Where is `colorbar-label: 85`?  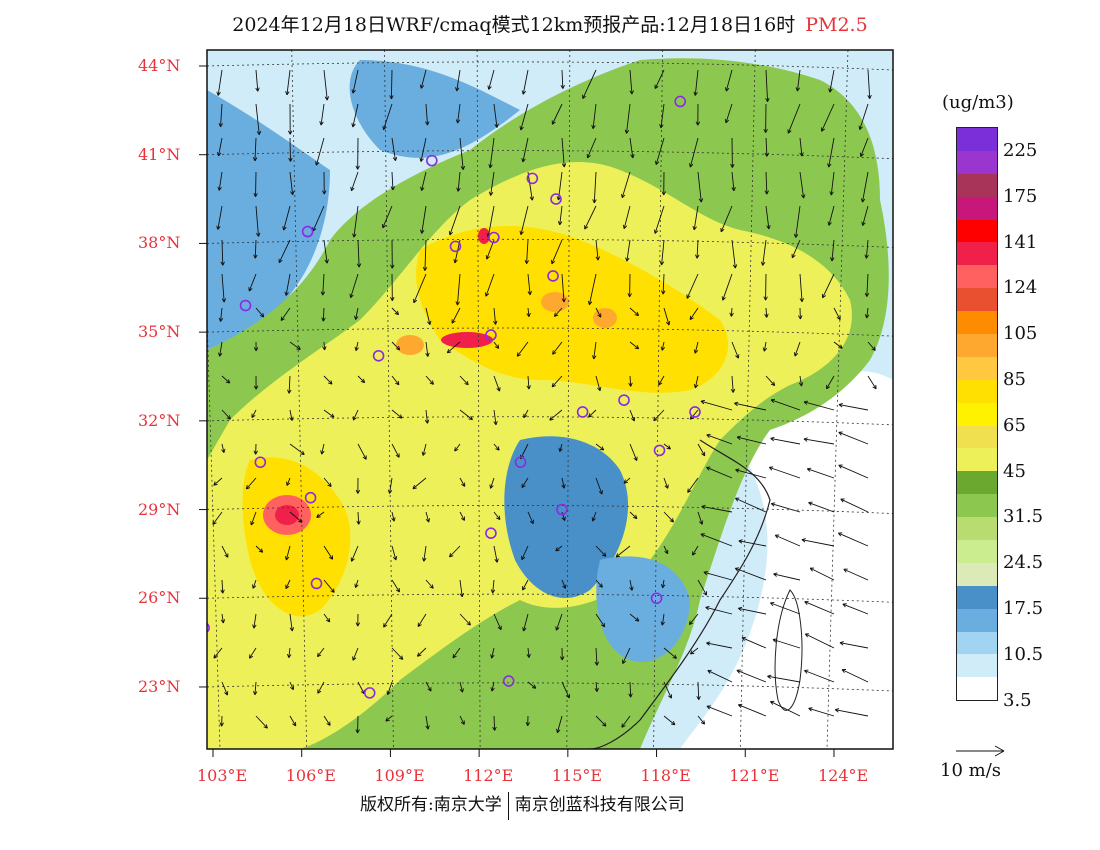
colorbar-label: 85 is located at coordinates (1014, 379).